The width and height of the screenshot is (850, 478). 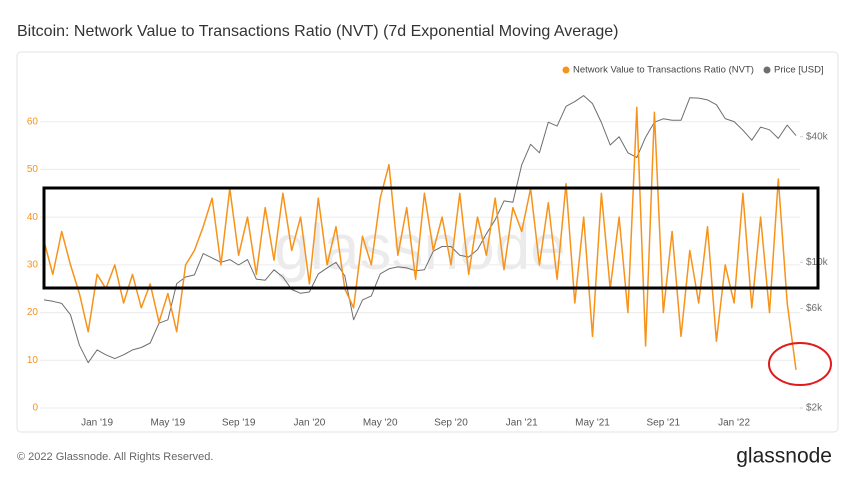 I want to click on y-tick-label: 50, so click(x=33, y=169).